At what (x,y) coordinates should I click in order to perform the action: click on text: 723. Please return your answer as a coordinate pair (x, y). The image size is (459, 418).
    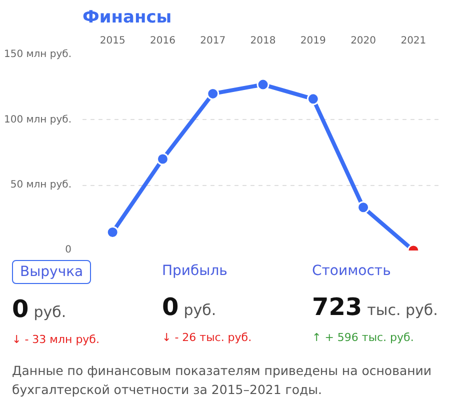
    Looking at the image, I should click on (337, 307).